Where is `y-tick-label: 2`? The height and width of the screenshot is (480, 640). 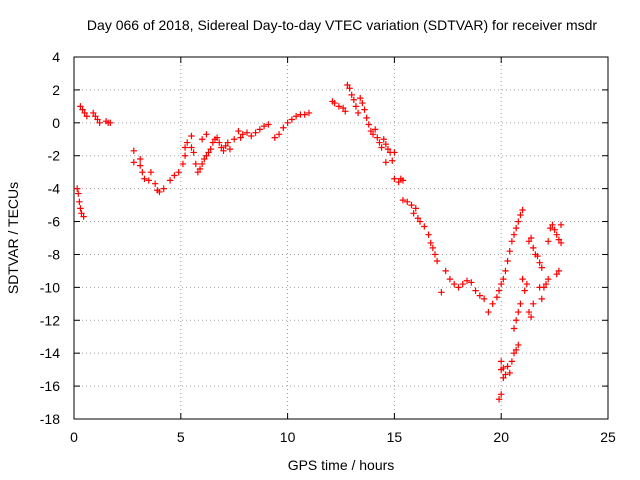 y-tick-label: 2 is located at coordinates (56, 90).